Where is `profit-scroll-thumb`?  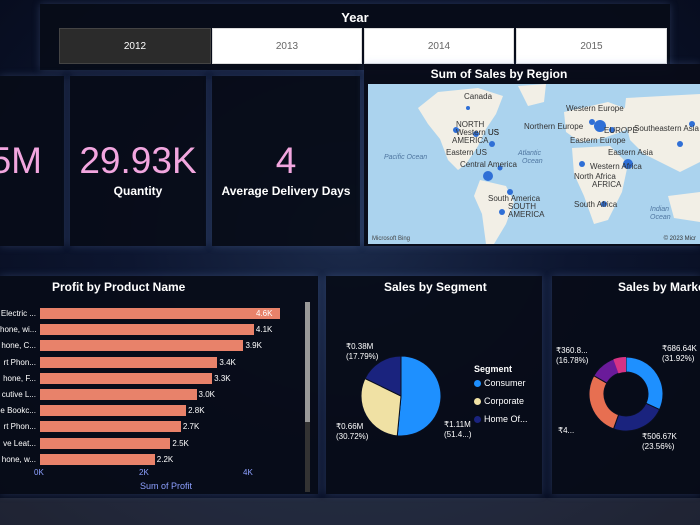
profit-scroll-thumb is located at coordinates (307, 362).